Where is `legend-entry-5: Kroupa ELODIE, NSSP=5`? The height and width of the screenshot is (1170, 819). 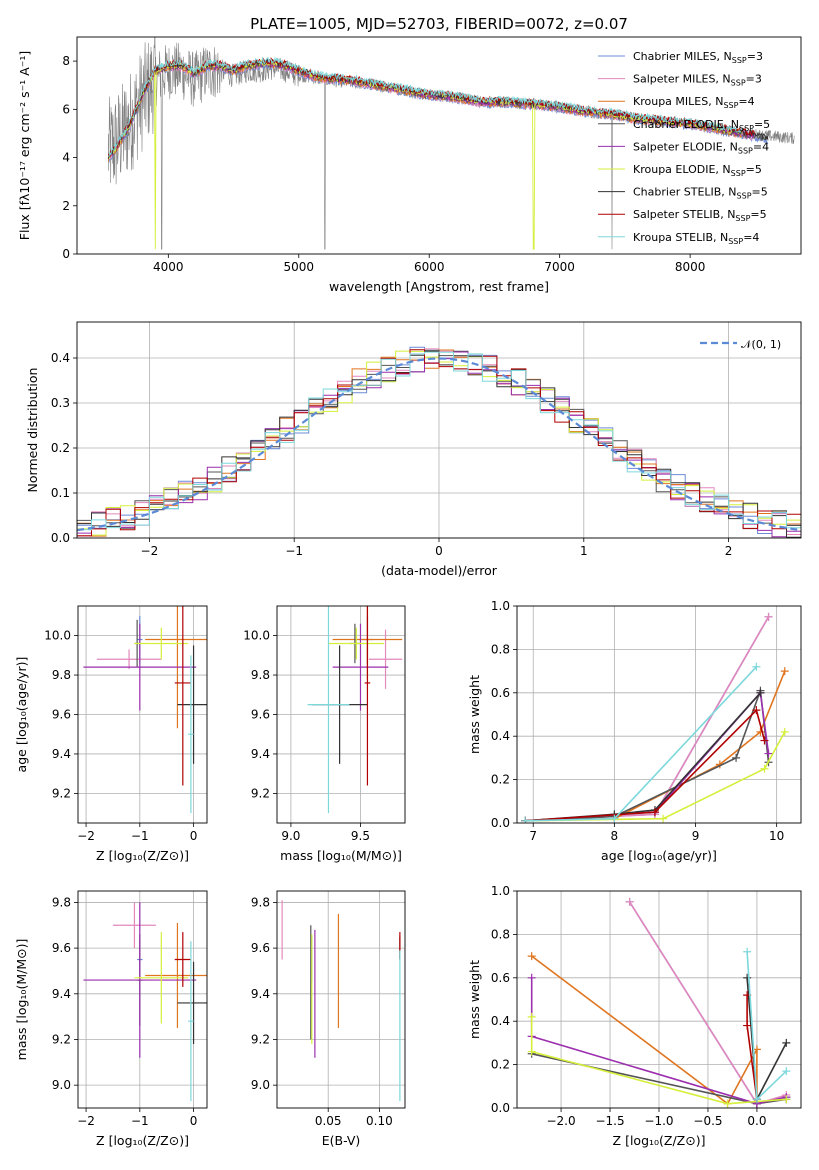
legend-entry-5: Kroupa ELODIE, NSSP=5 is located at coordinates (697, 170).